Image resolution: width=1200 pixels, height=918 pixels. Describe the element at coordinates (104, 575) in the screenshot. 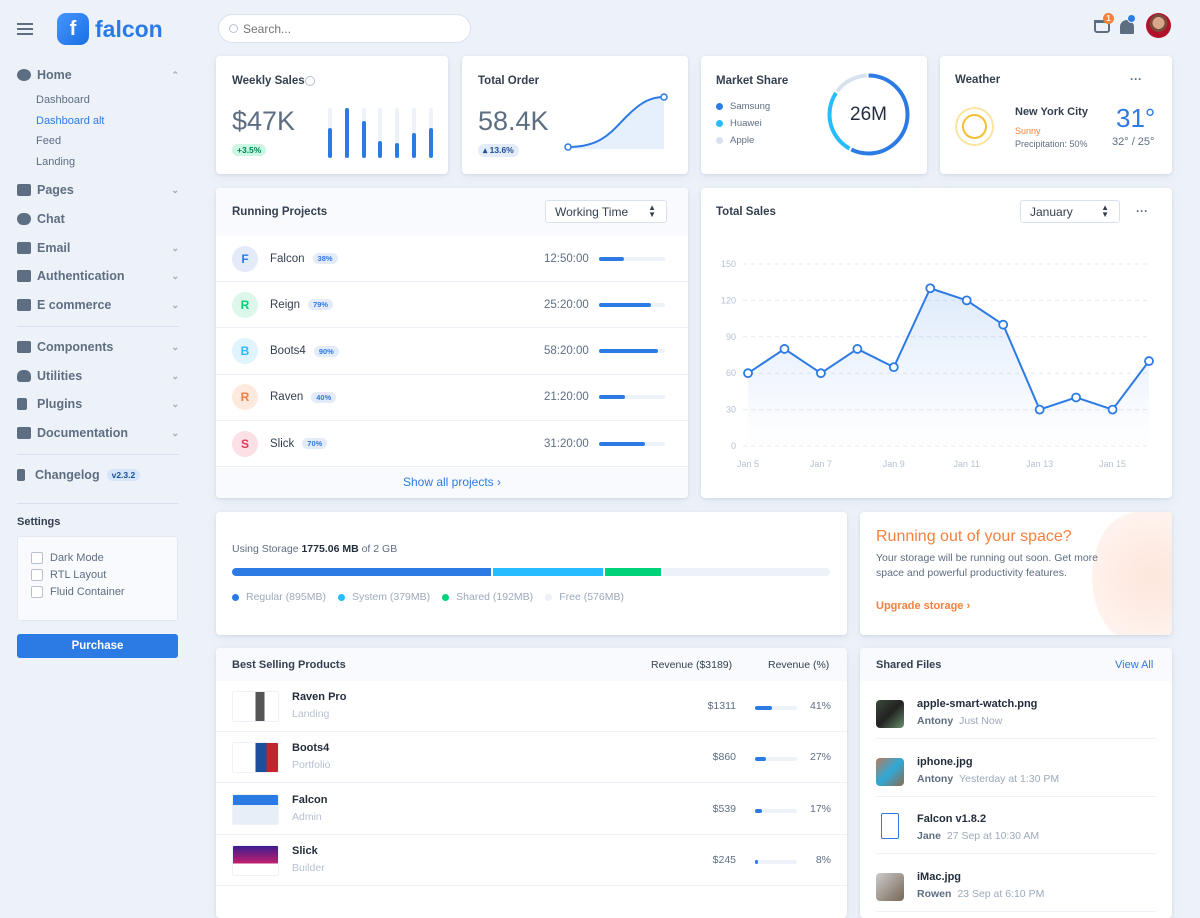

I see `rtl-layout-checkbox: RTL Layout` at that location.